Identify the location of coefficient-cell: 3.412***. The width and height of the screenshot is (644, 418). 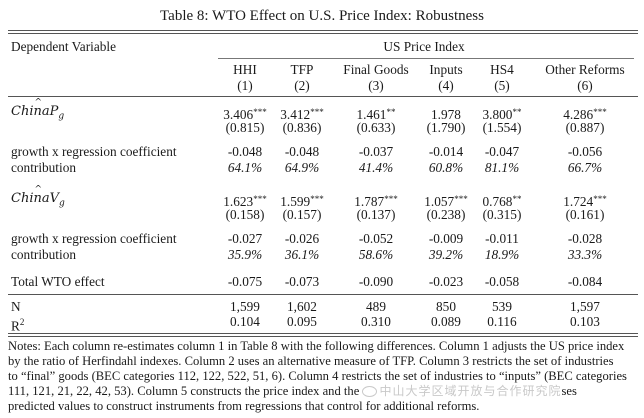
(302, 113).